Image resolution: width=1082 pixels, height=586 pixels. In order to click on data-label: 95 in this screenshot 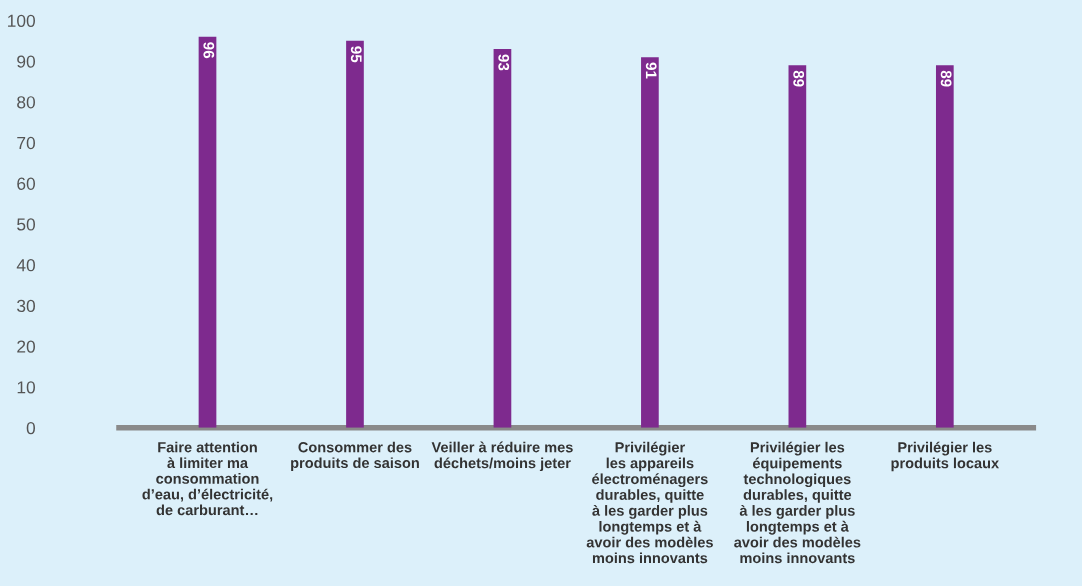, I will do `click(356, 54)`.